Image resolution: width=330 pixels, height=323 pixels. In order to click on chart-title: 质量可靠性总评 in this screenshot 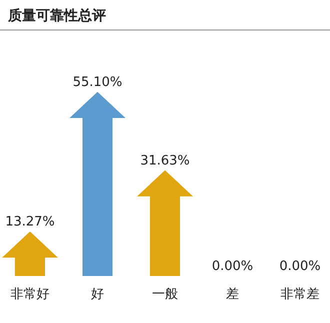, I will do `click(56, 15)`.